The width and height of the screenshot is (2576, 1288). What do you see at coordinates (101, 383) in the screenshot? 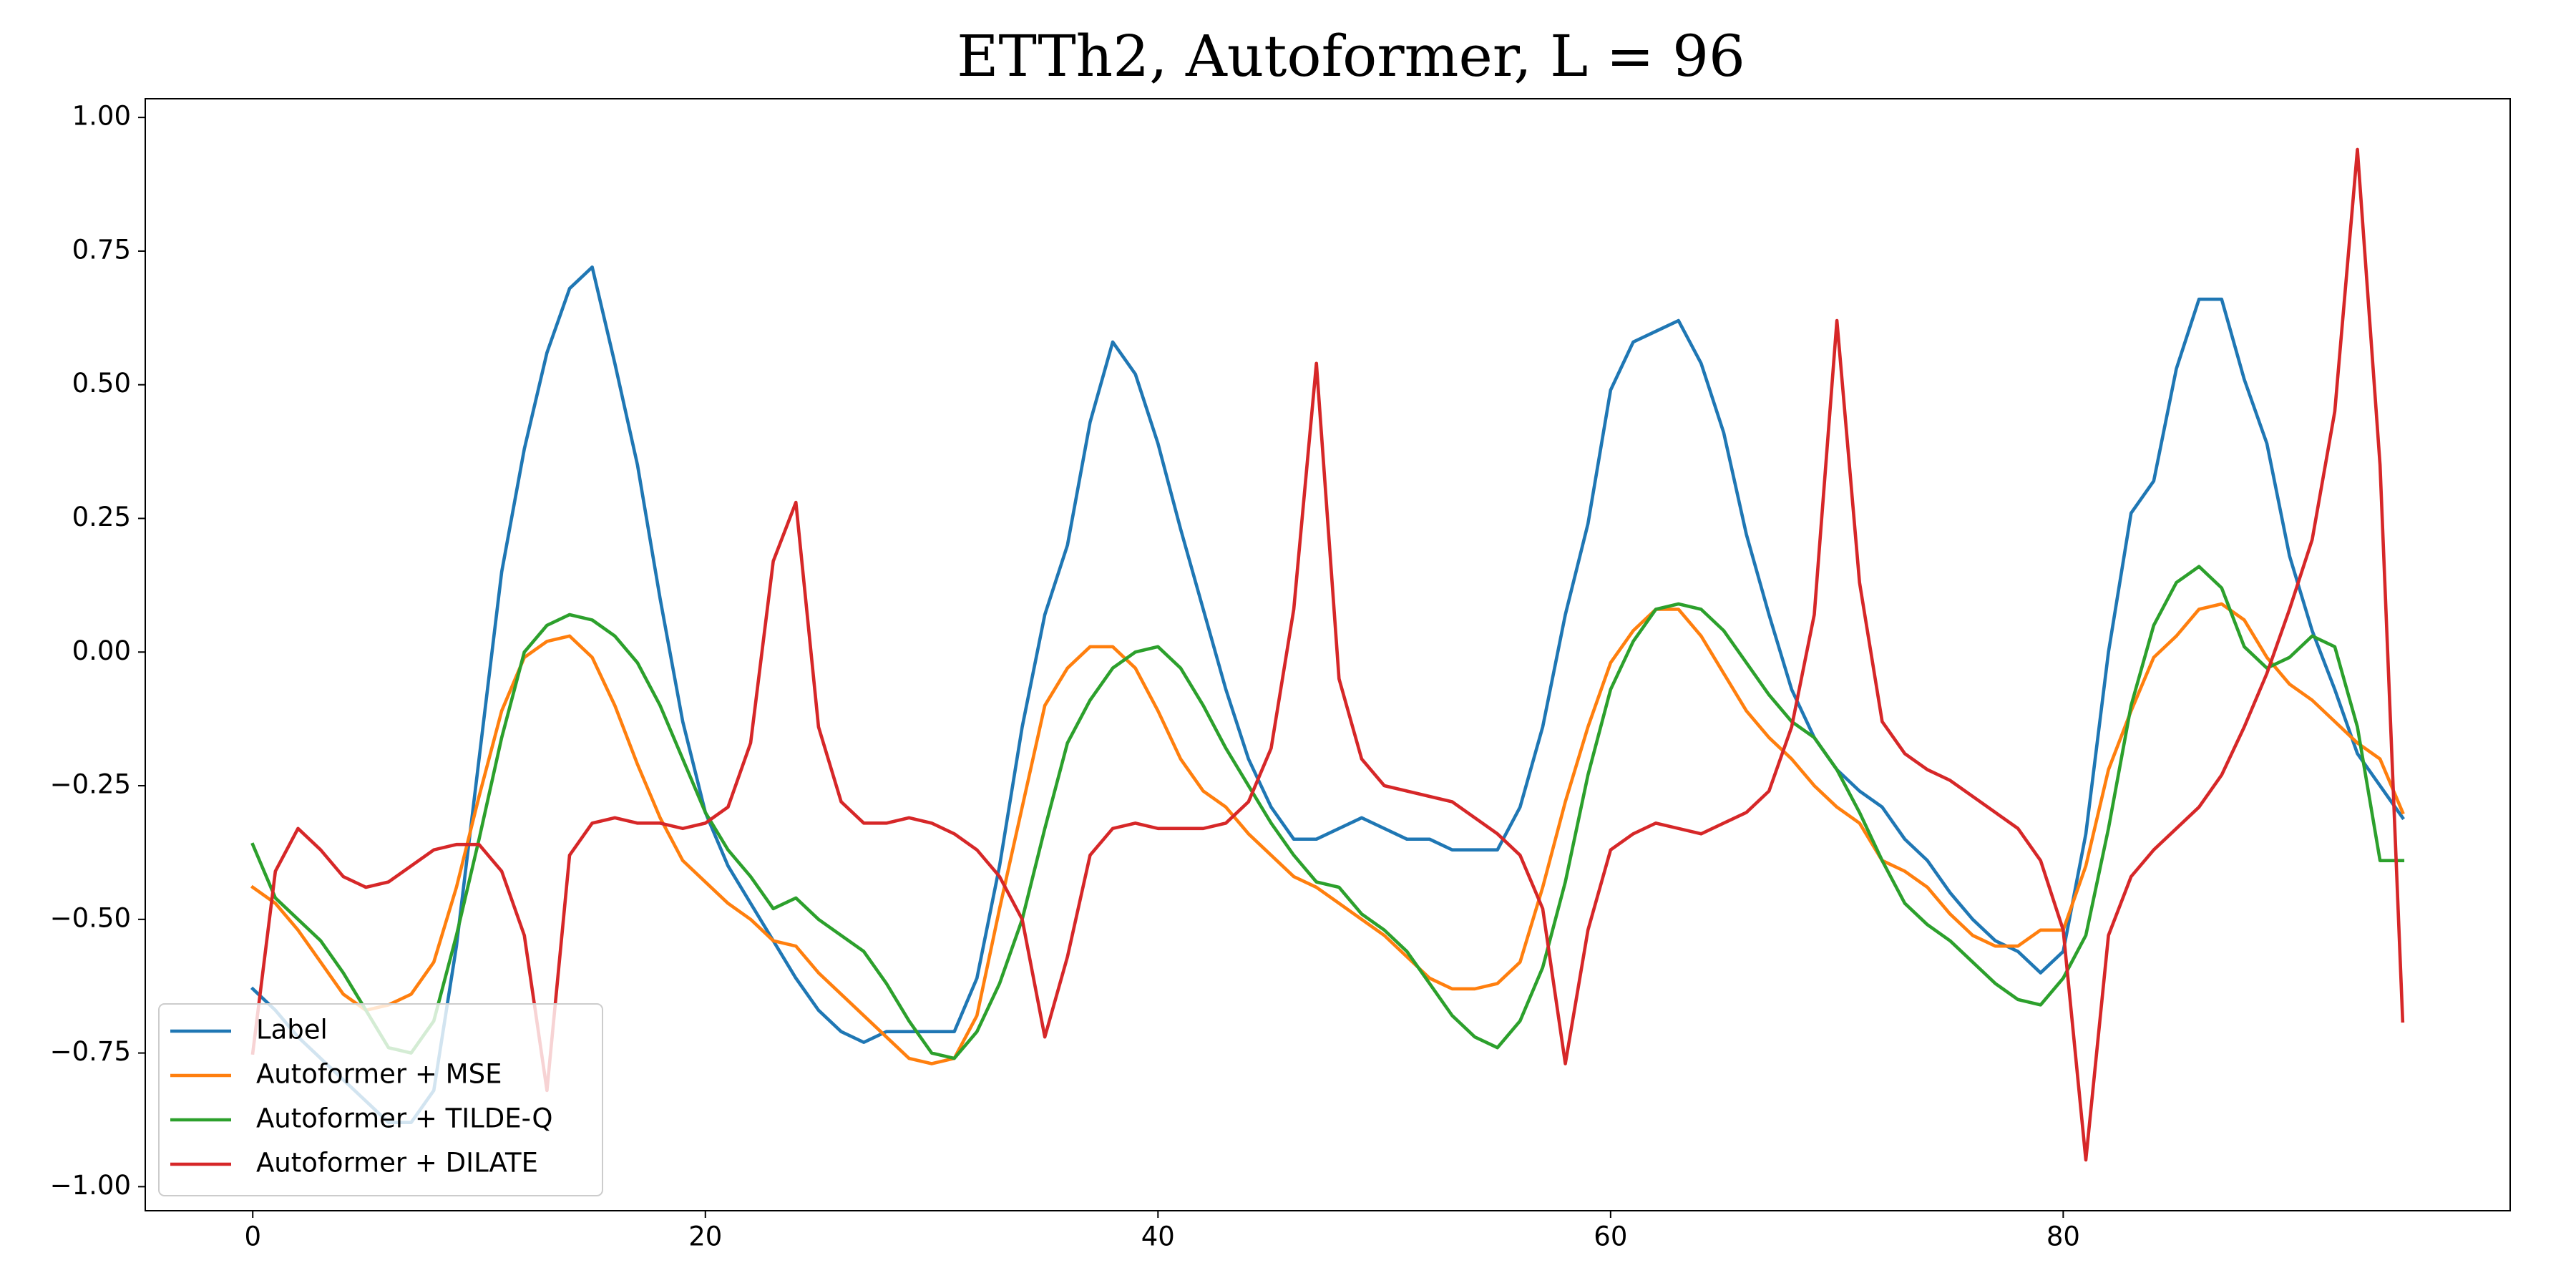
I see `y-tick-label: 0.50` at bounding box center [101, 383].